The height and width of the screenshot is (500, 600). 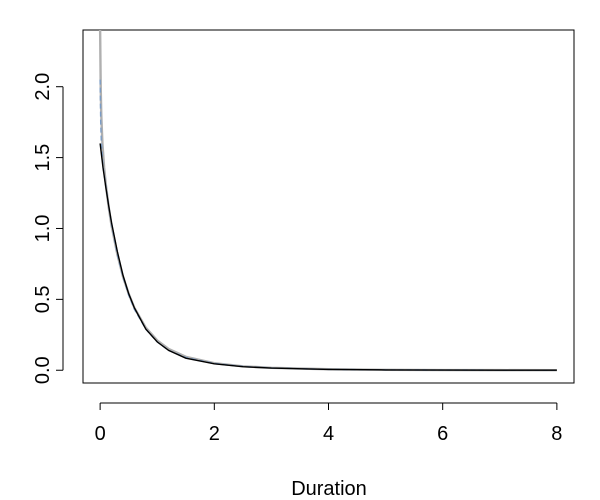 What do you see at coordinates (329, 489) in the screenshot?
I see `x-axis-title: Duration` at bounding box center [329, 489].